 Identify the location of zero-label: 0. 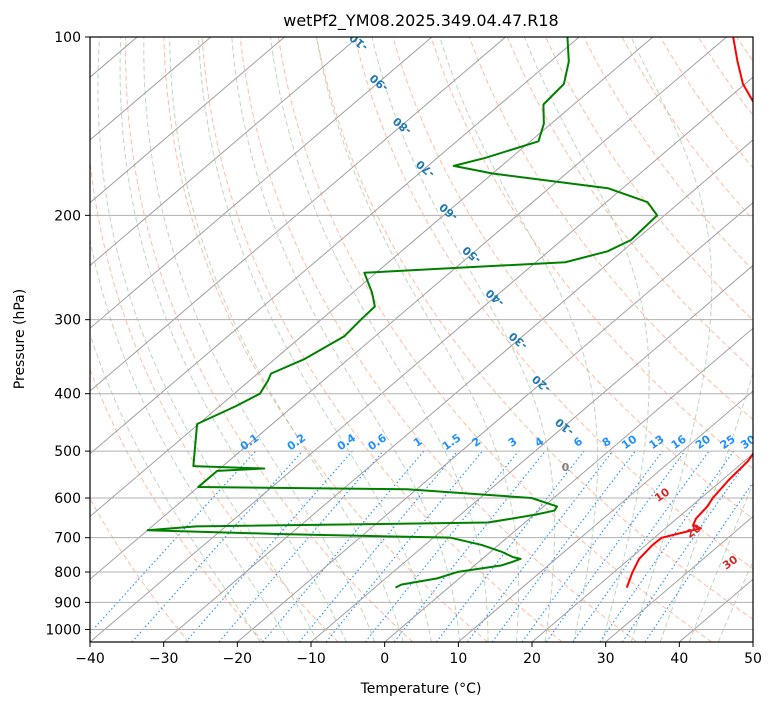
(566, 467).